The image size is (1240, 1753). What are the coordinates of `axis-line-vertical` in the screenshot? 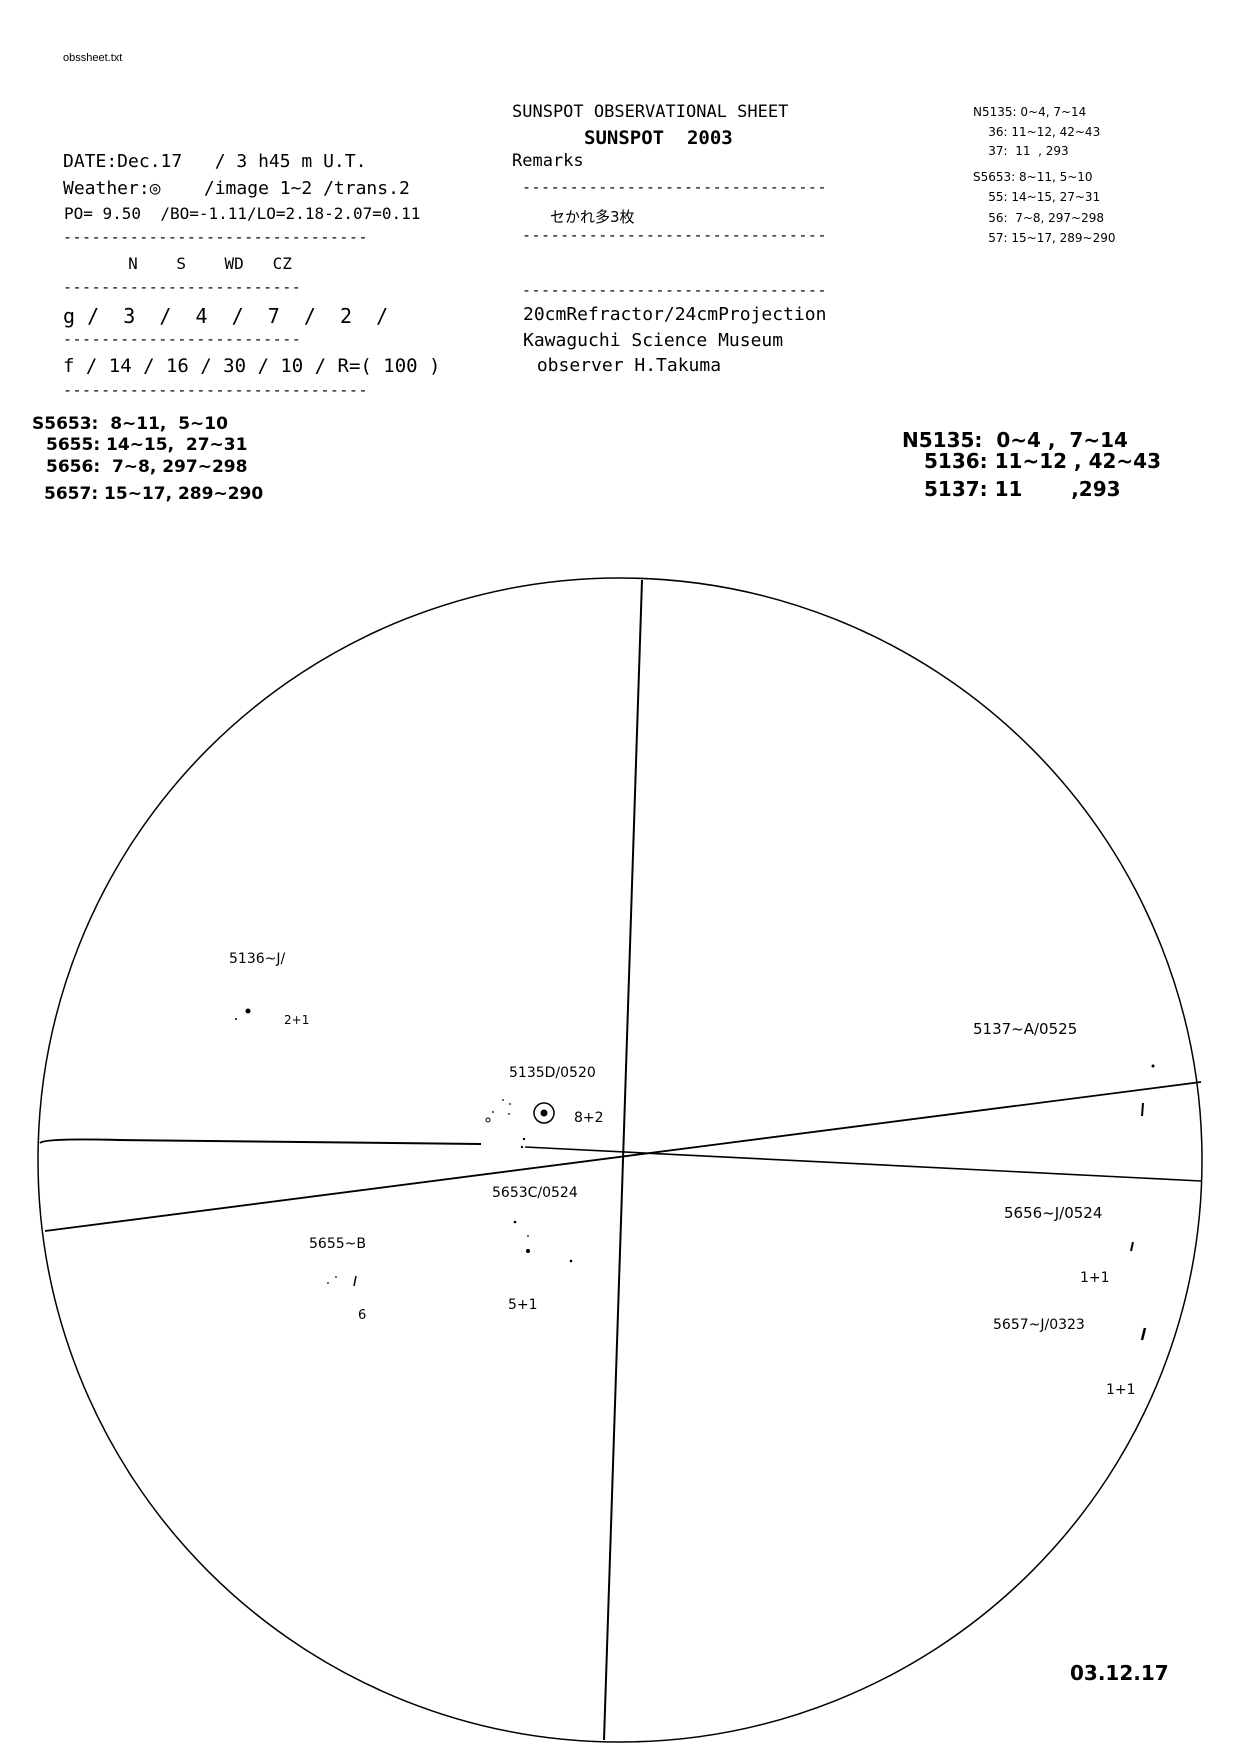 It's located at (623, 1160).